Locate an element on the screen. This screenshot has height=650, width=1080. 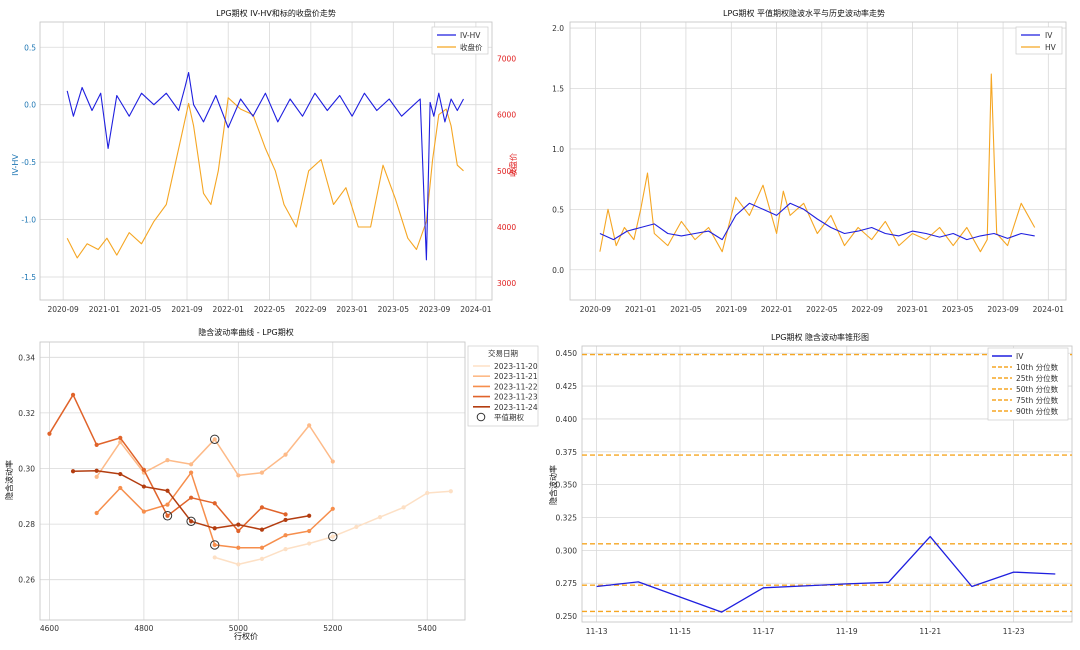
legend-label-hv: HV is located at coordinates (1051, 47).